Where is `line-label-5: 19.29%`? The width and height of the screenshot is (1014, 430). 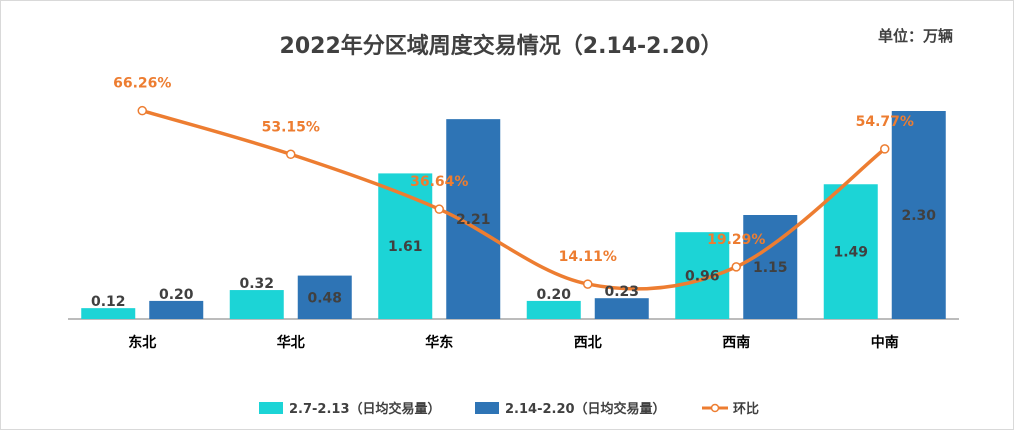 line-label-5: 19.29% is located at coordinates (736, 240).